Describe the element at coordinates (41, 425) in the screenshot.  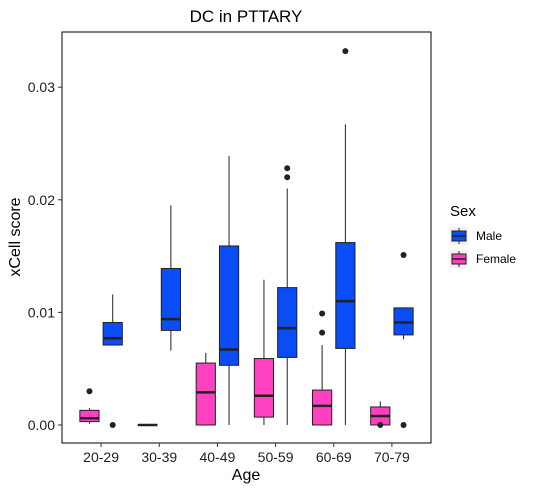
I see `y-tick-label: 0.00` at that location.